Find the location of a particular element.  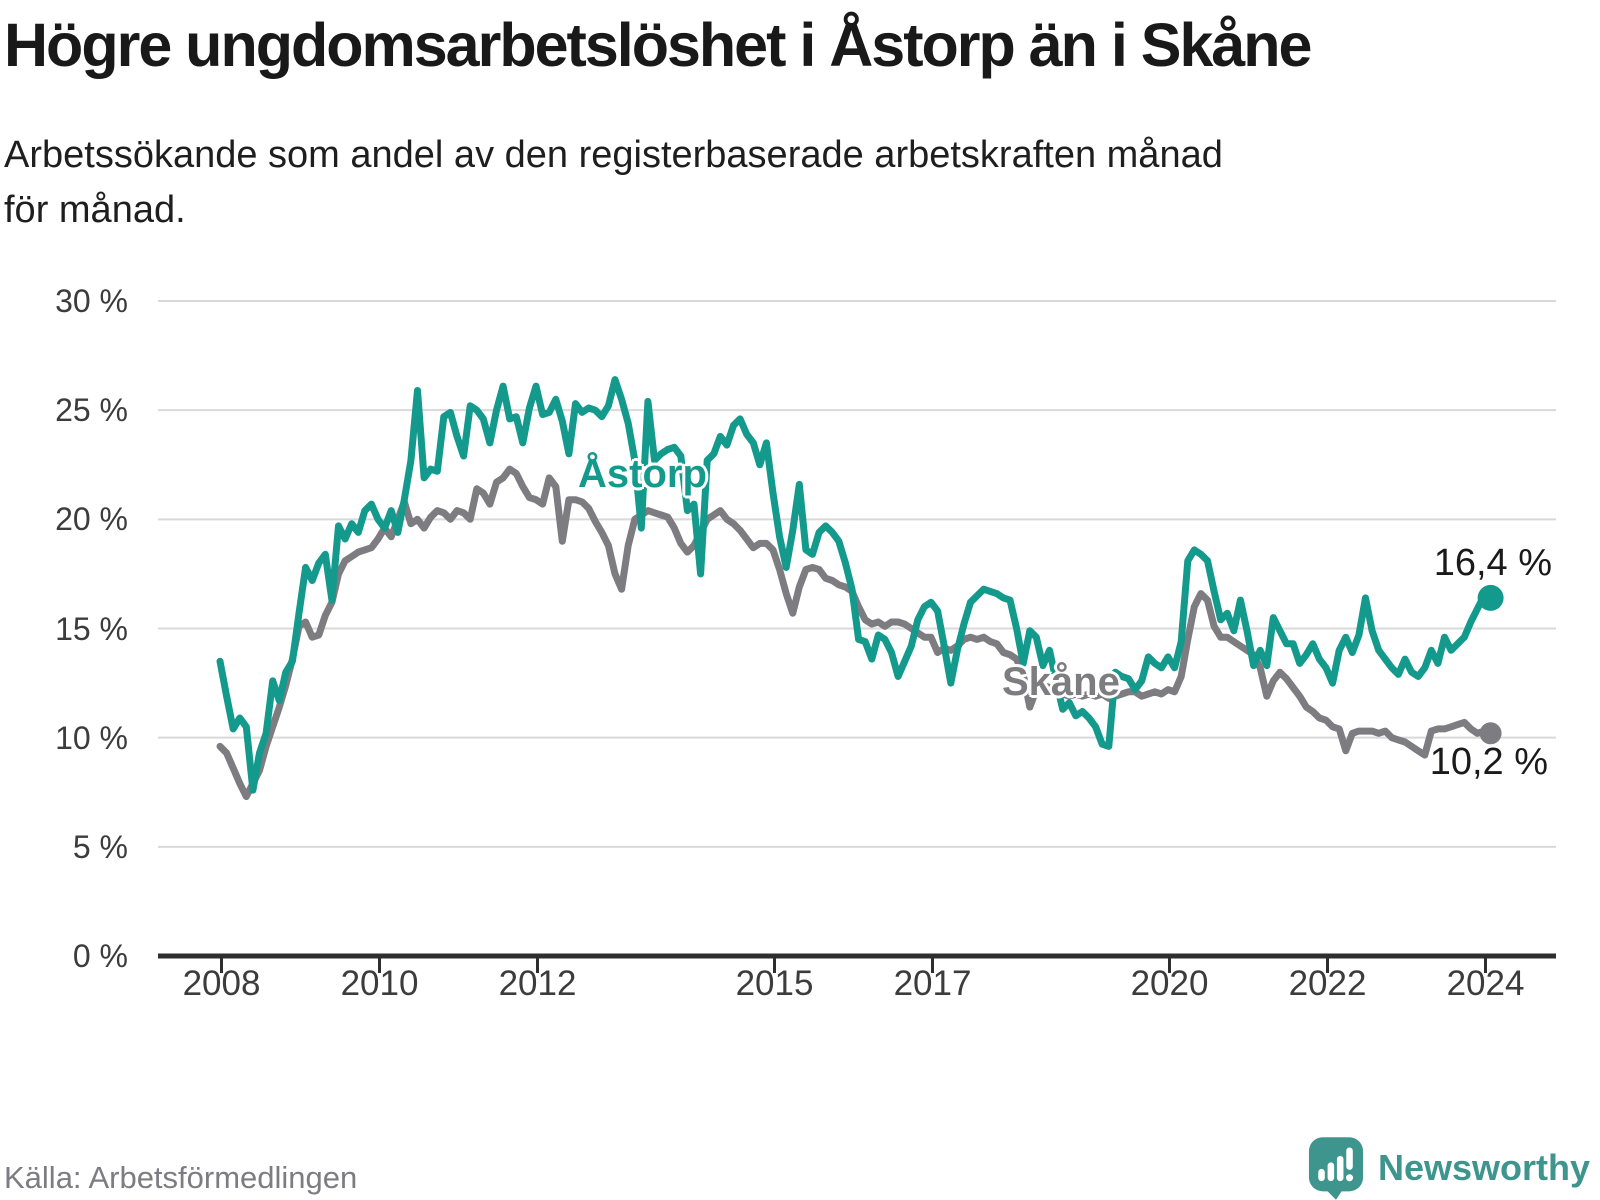

skne-end-dot is located at coordinates (1490, 733).